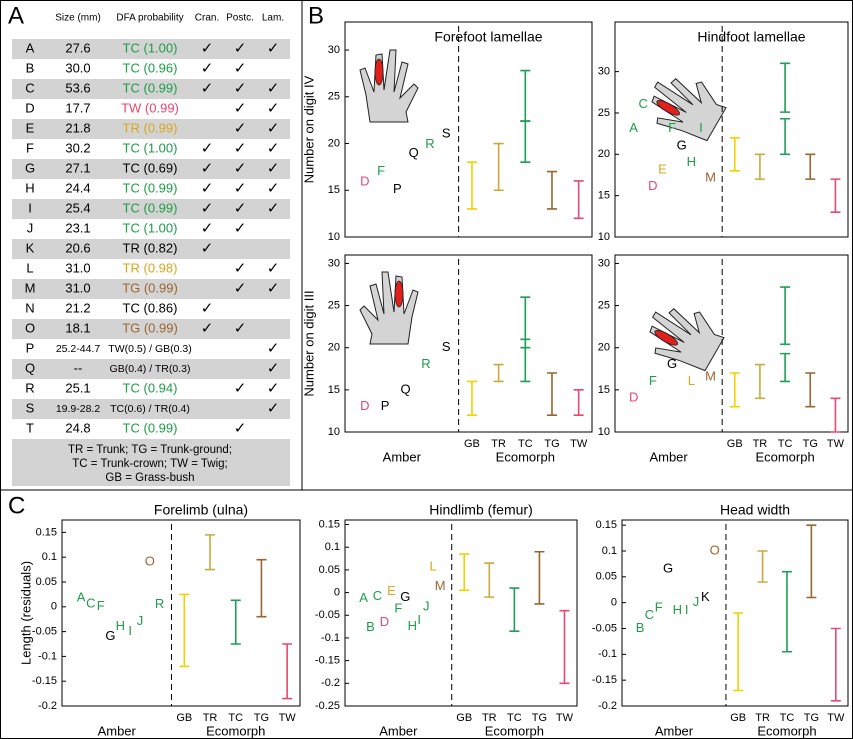 The width and height of the screenshot is (853, 739). What do you see at coordinates (150, 287) in the screenshot?
I see `dfa-cell: TG (0.99)` at bounding box center [150, 287].